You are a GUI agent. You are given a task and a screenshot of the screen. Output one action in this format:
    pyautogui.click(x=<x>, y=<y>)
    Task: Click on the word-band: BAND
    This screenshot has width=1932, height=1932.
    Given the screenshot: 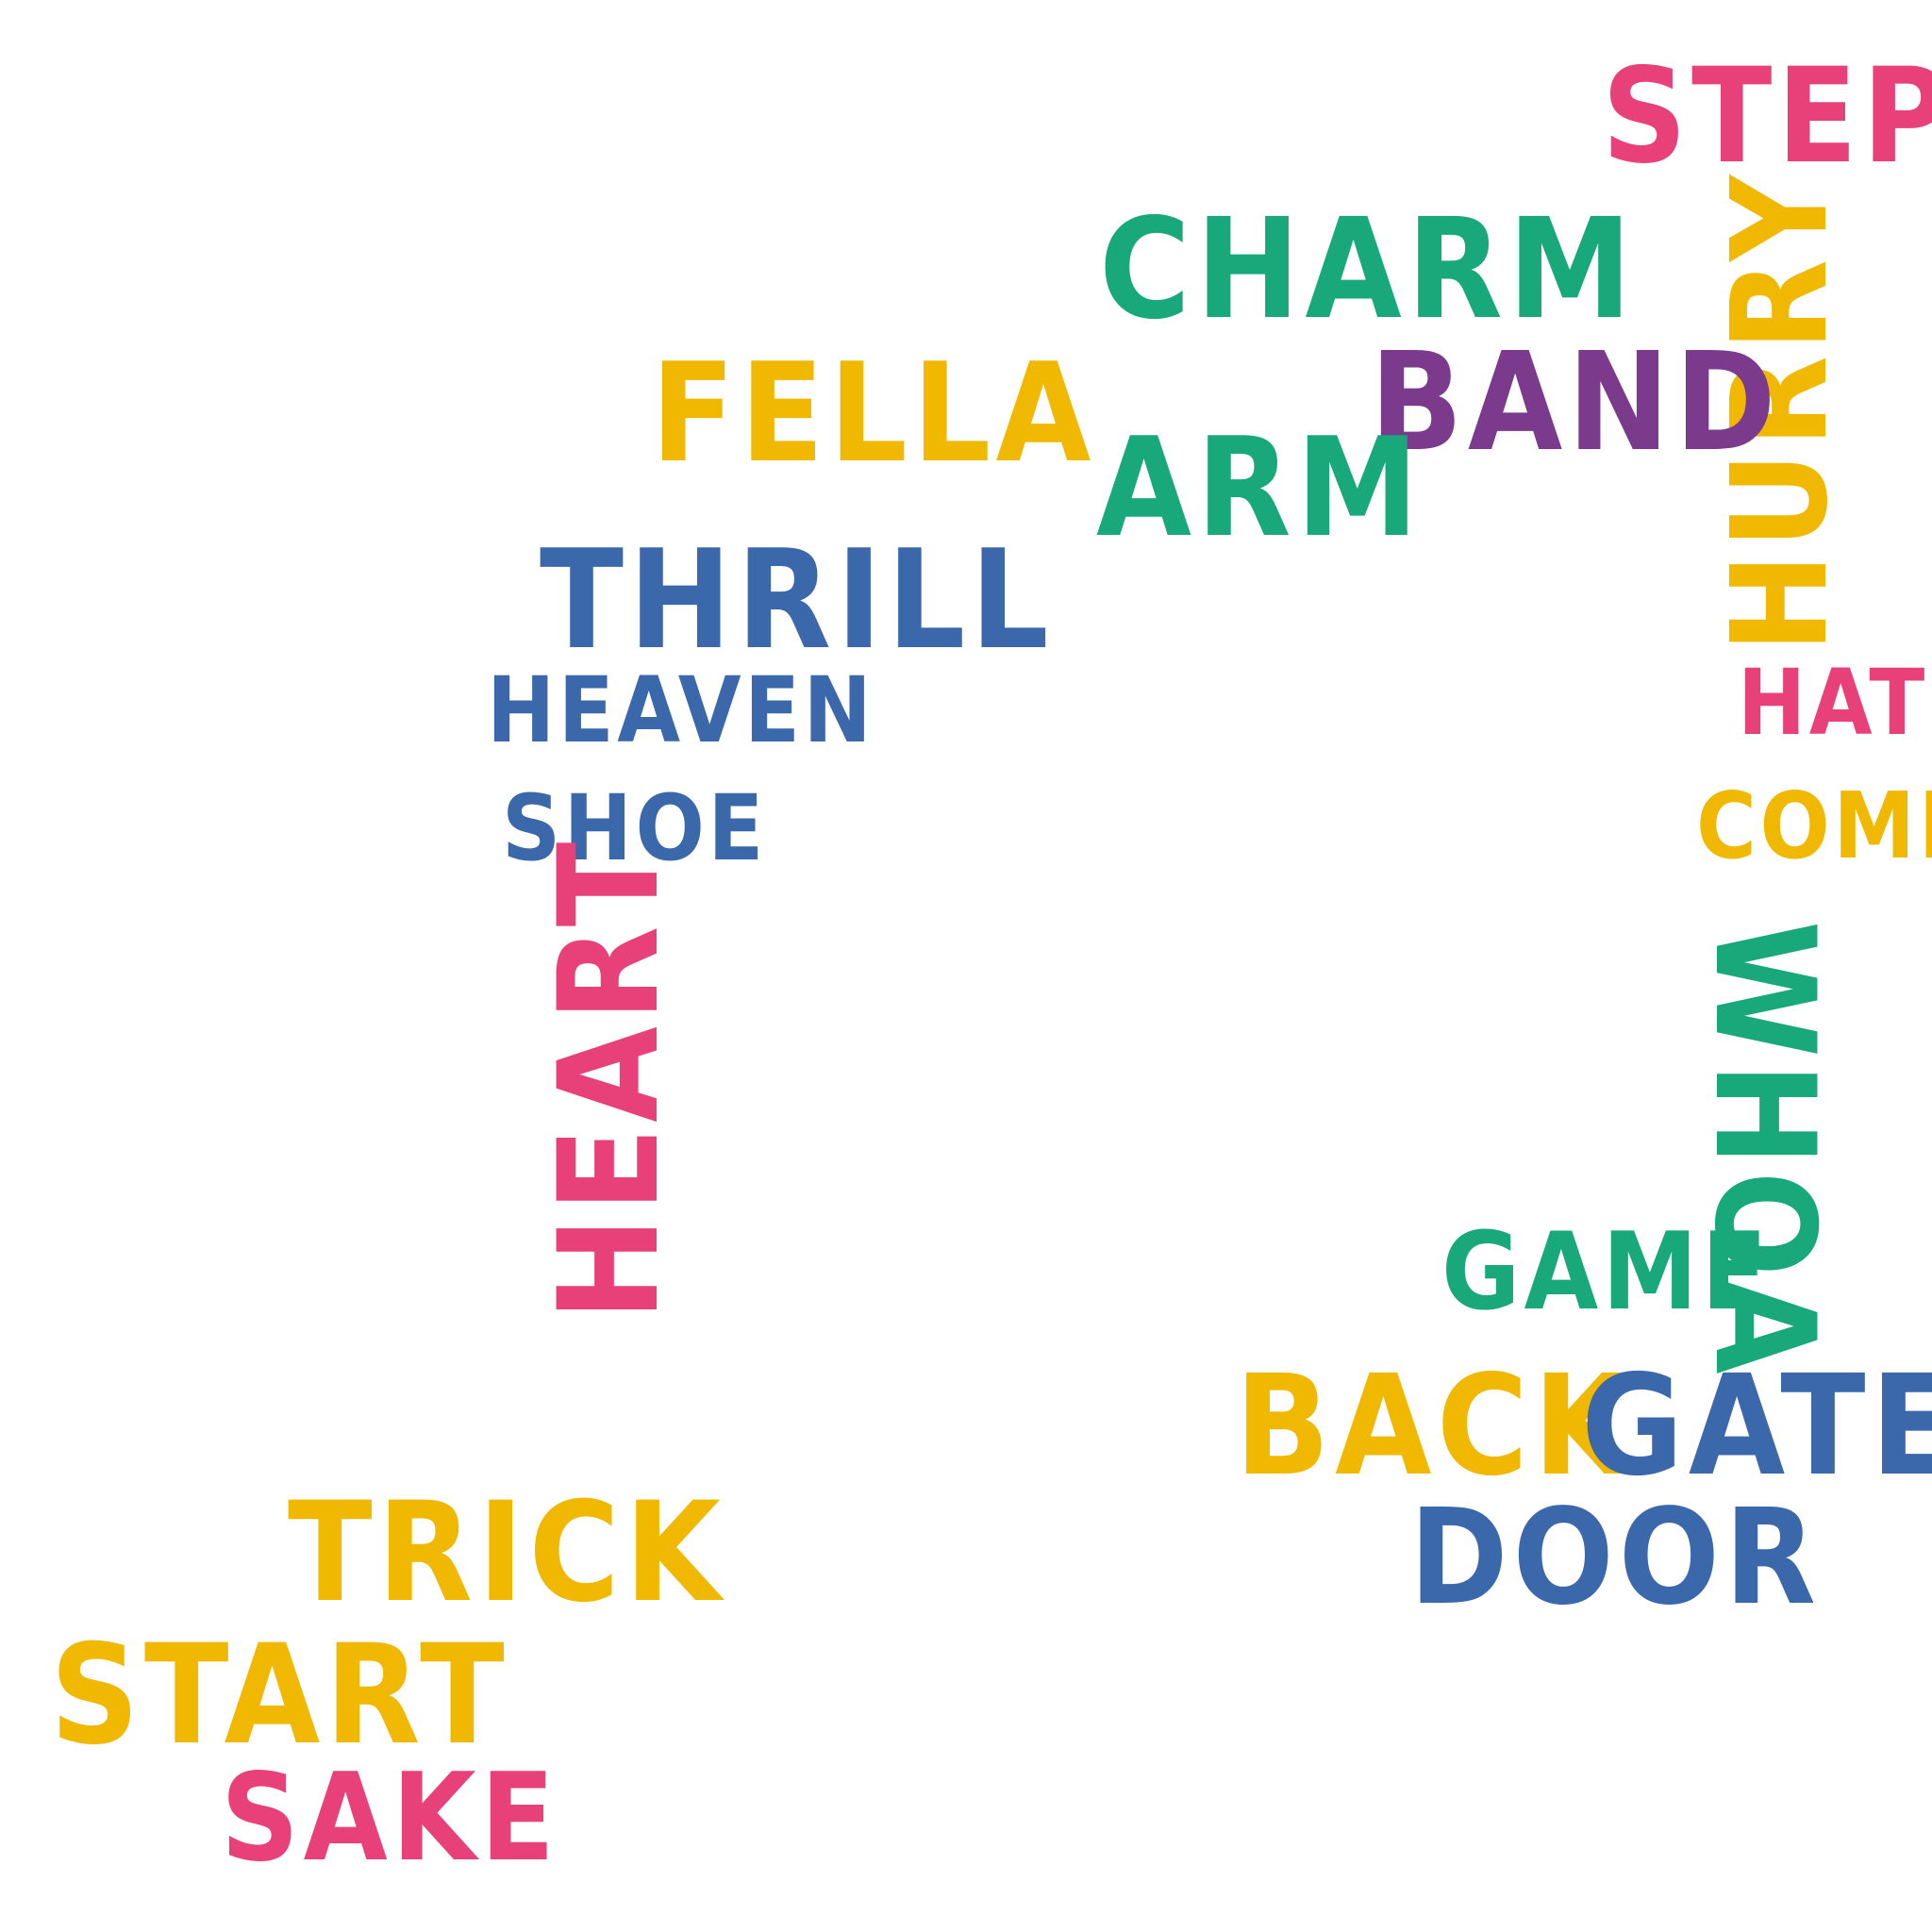 What is the action you would take?
    pyautogui.click(x=1576, y=402)
    